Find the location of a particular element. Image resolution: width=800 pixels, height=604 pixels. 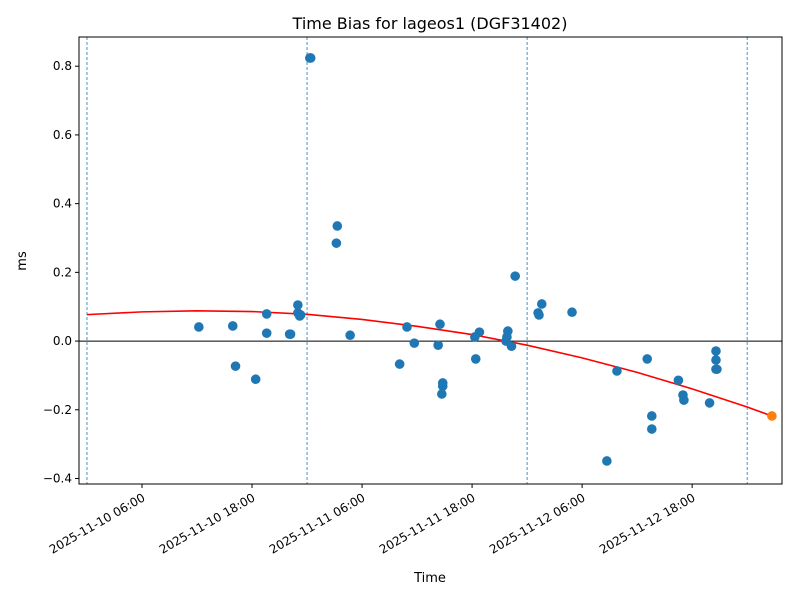

y-tick-label: 0.4 is located at coordinates (62, 204).